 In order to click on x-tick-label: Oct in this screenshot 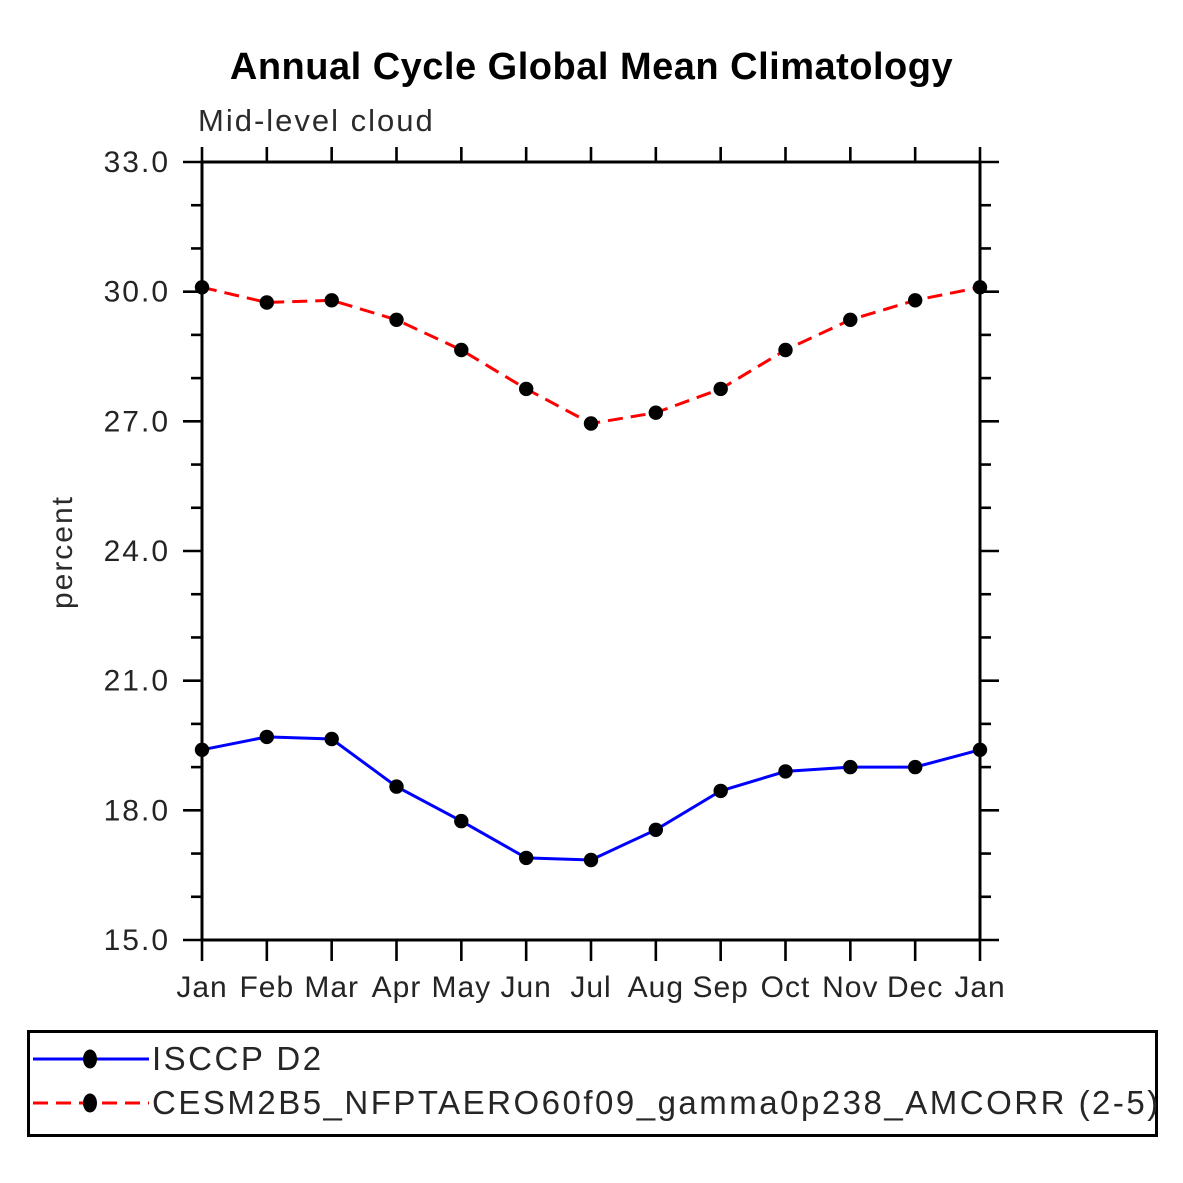, I will do `click(786, 987)`.